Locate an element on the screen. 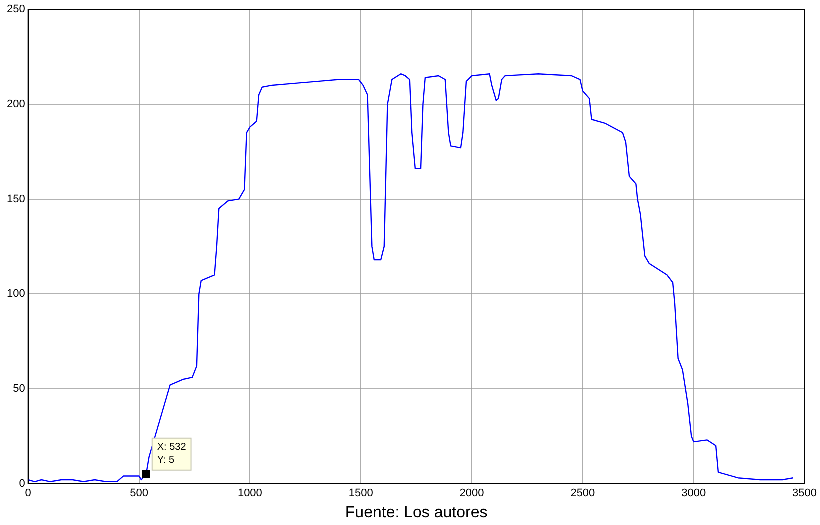 This screenshot has height=525, width=820. y-tick-label: 0 is located at coordinates (22, 484).